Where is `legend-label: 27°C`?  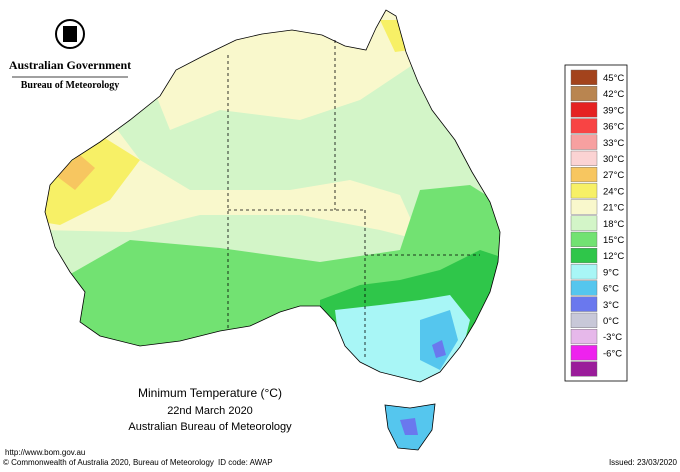 legend-label: 27°C is located at coordinates (613, 175).